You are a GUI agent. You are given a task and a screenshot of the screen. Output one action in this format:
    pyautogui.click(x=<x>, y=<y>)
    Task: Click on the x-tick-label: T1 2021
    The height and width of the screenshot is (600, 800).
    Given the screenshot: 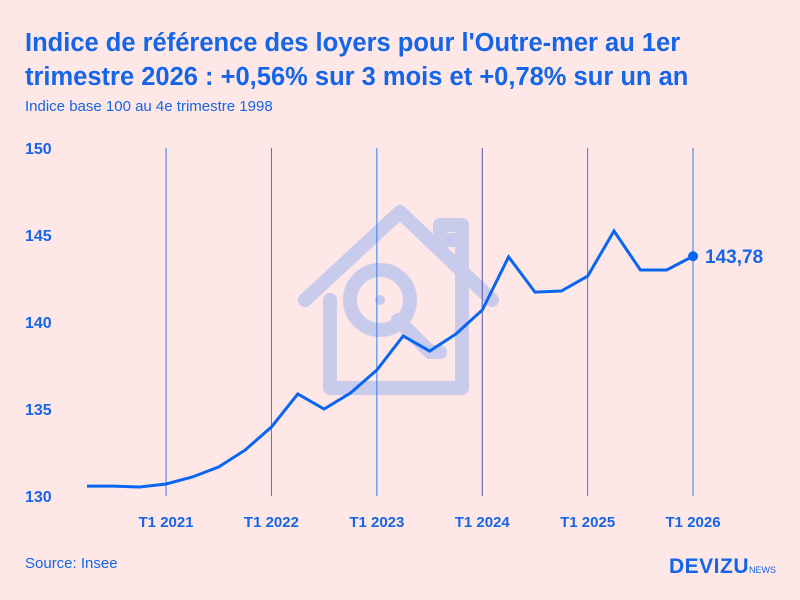 What is the action you would take?
    pyautogui.click(x=166, y=522)
    